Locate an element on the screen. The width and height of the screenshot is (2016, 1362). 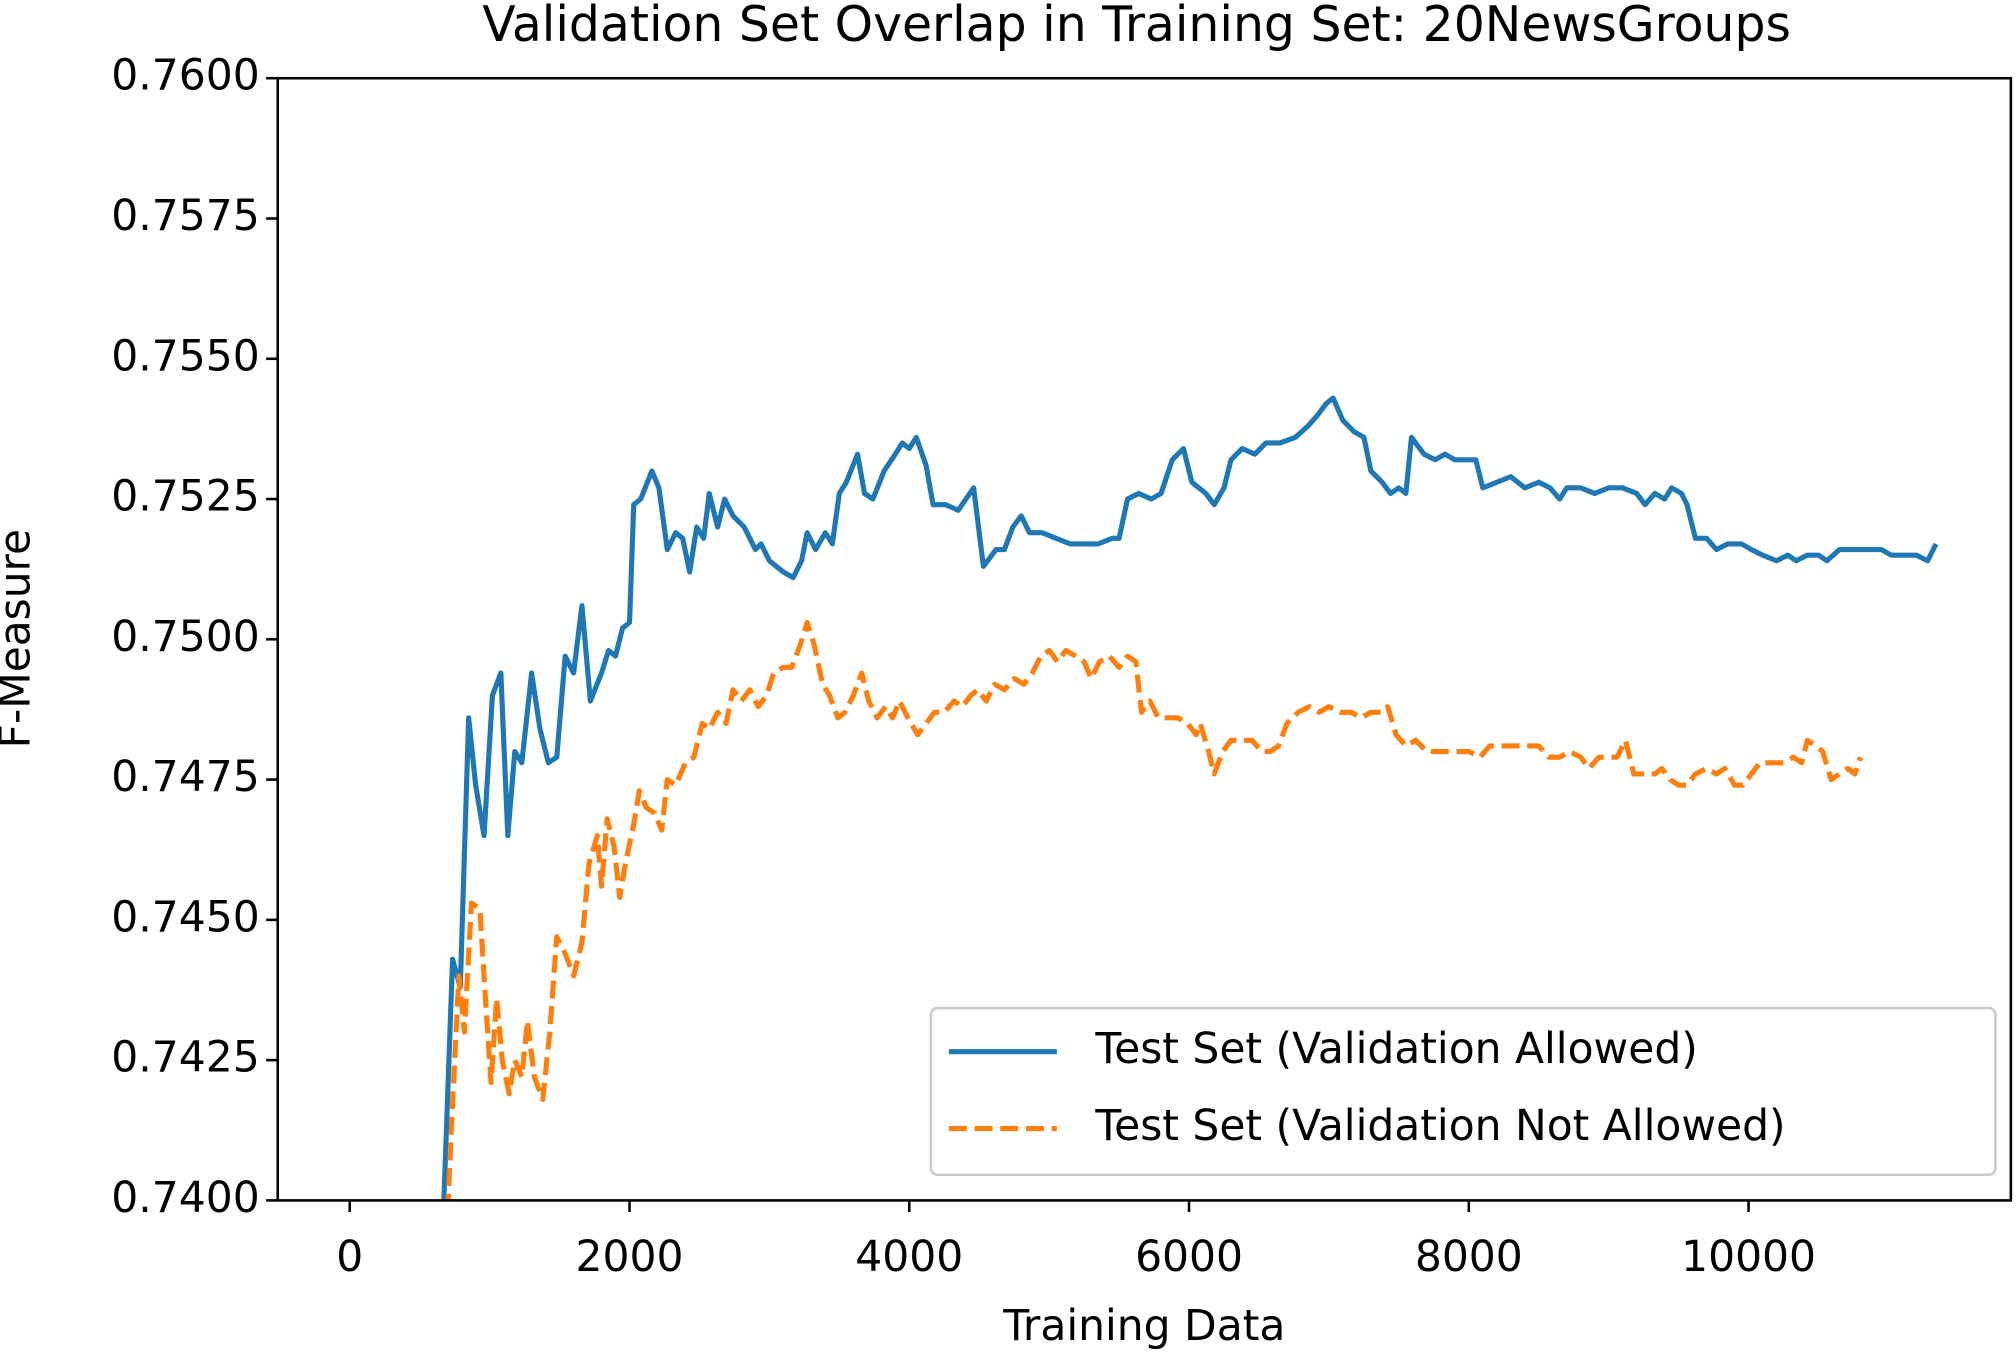
x-tick-label: 0 is located at coordinates (349, 1256).